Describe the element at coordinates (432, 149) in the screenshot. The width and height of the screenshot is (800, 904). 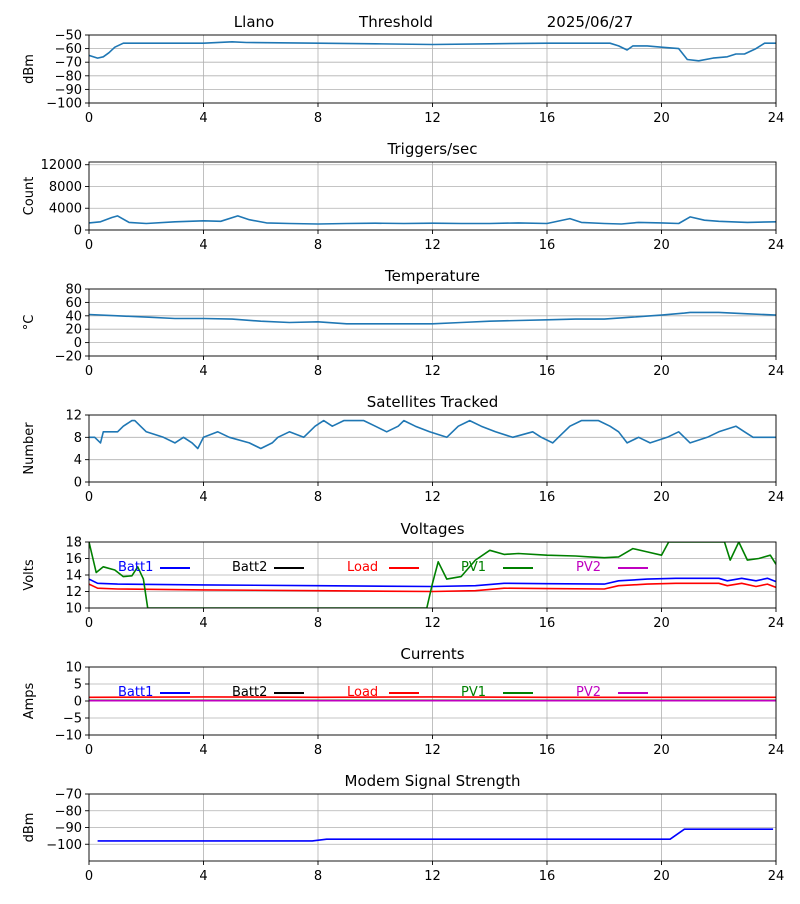
I see `chart-title: Triggers/sec` at that location.